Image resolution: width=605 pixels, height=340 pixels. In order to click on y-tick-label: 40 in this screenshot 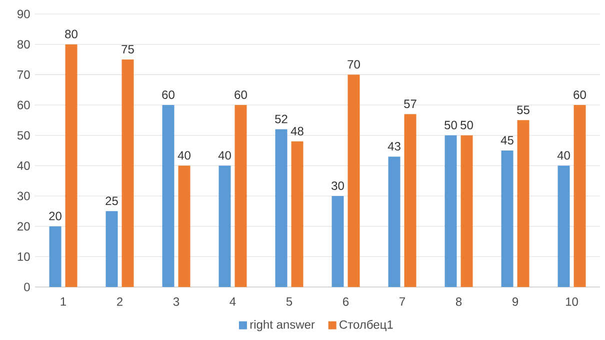, I will do `click(23, 165)`.